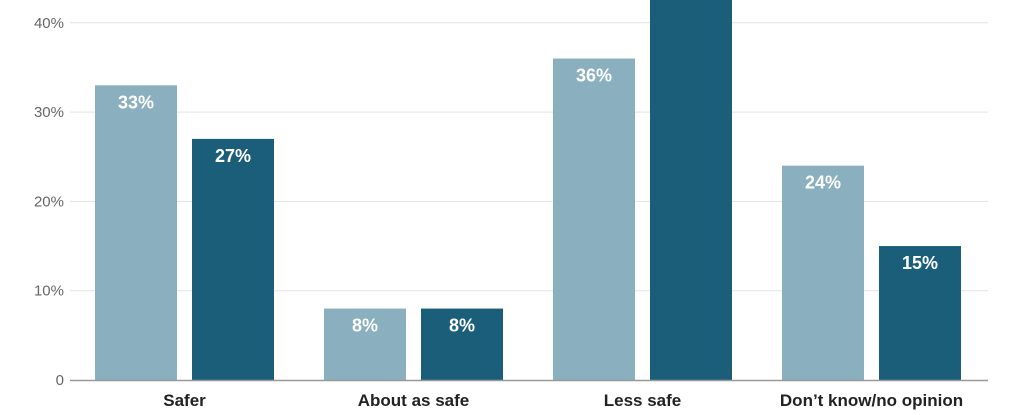 The width and height of the screenshot is (1024, 415). I want to click on category-label: Don’t know/no opinion, so click(871, 400).